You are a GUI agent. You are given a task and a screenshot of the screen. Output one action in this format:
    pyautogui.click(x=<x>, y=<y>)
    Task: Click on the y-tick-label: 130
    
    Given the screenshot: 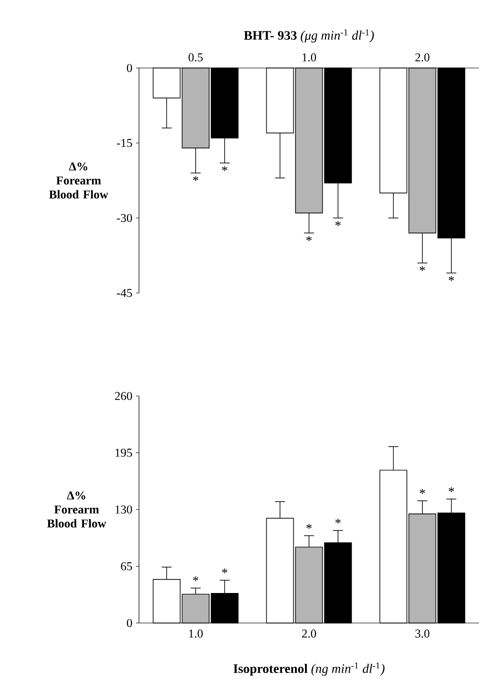 What is the action you would take?
    pyautogui.click(x=124, y=509)
    